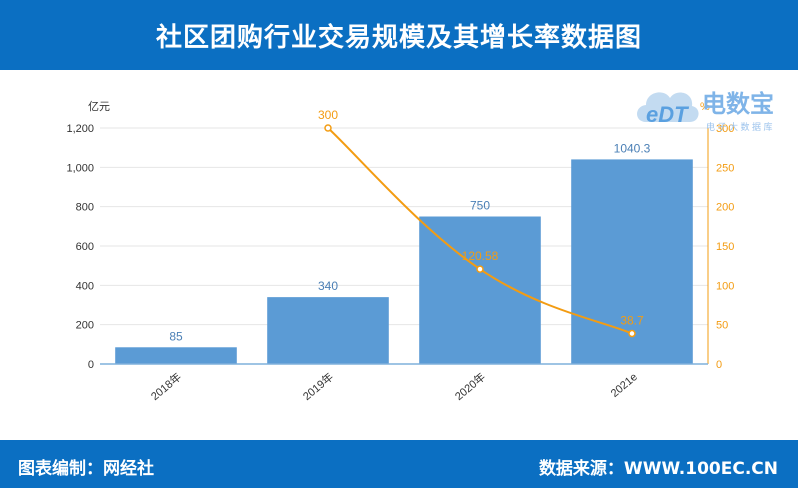  I want to click on x-tick-label: 2021e, so click(624, 385).